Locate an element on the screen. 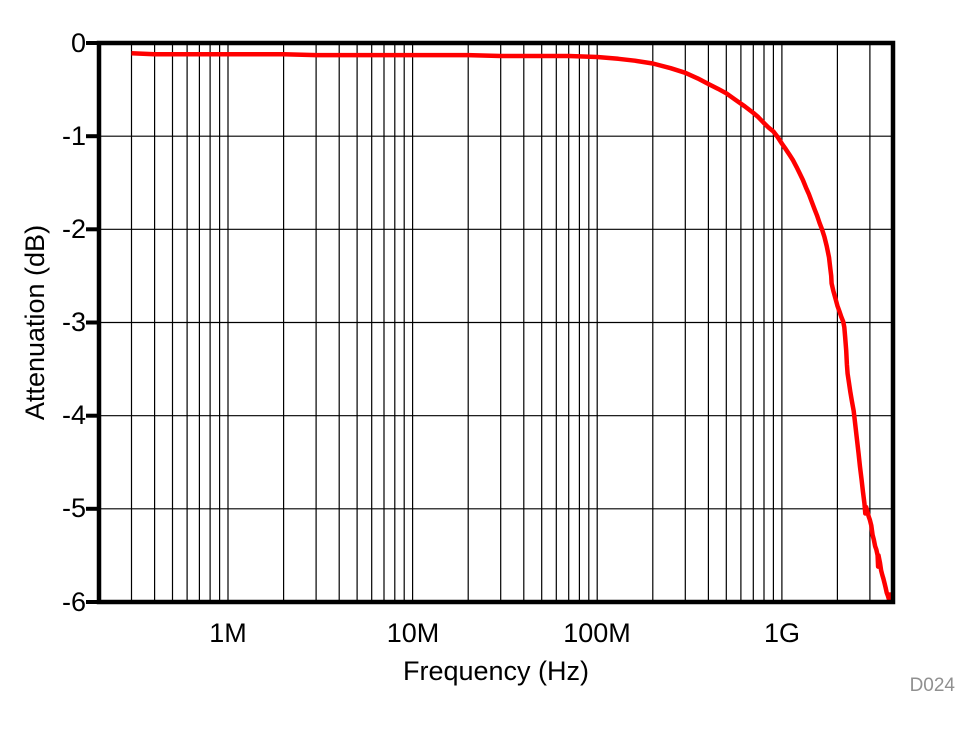  y-tick-label: -1 is located at coordinates (73, 136).